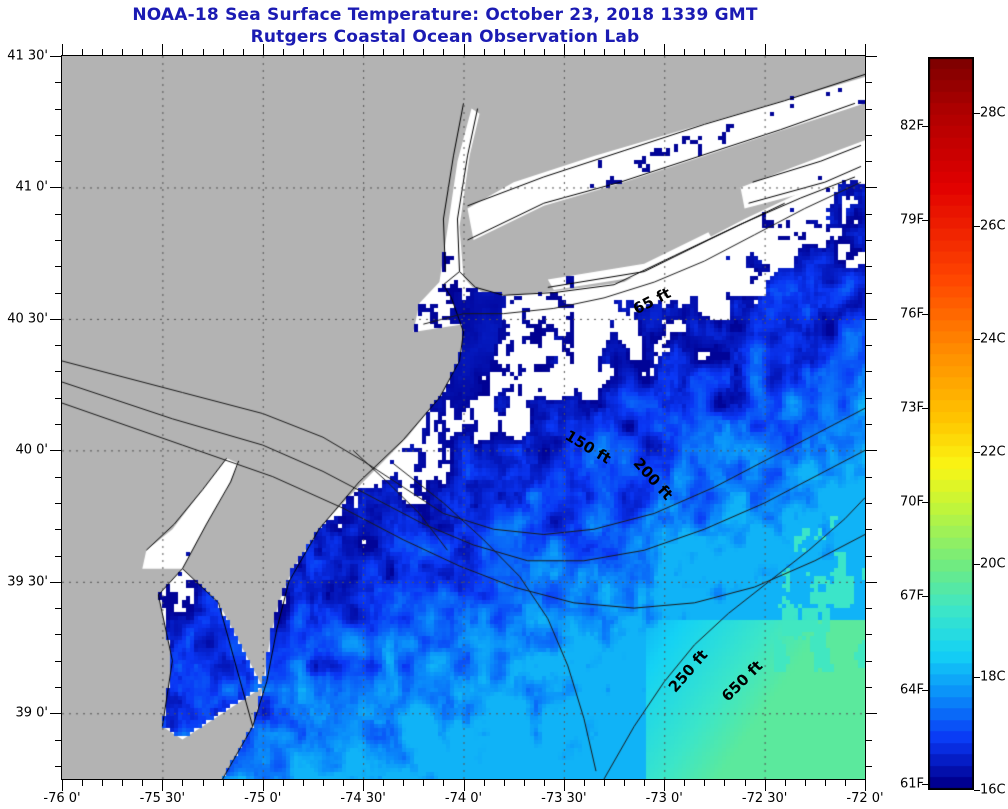  What do you see at coordinates (911, 784) in the screenshot?
I see `colorbar-label-fahrenheit: 61F` at bounding box center [911, 784].